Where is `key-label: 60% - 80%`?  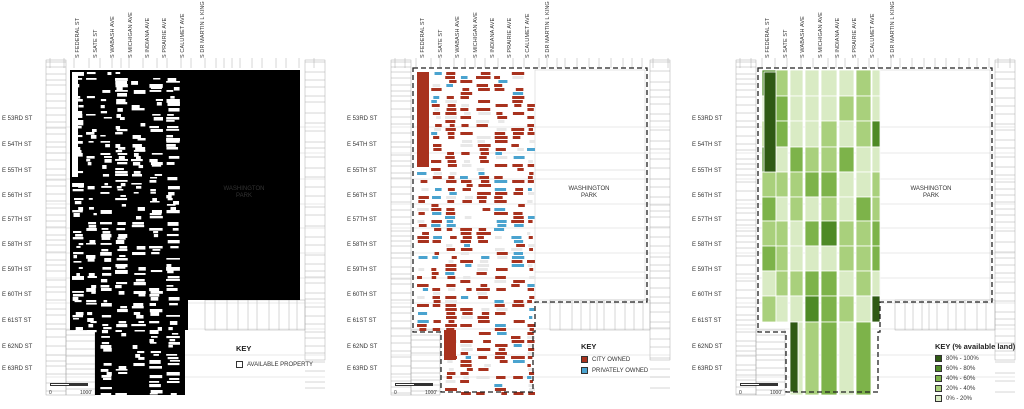
key-label: 60% - 80% is located at coordinates (961, 368).